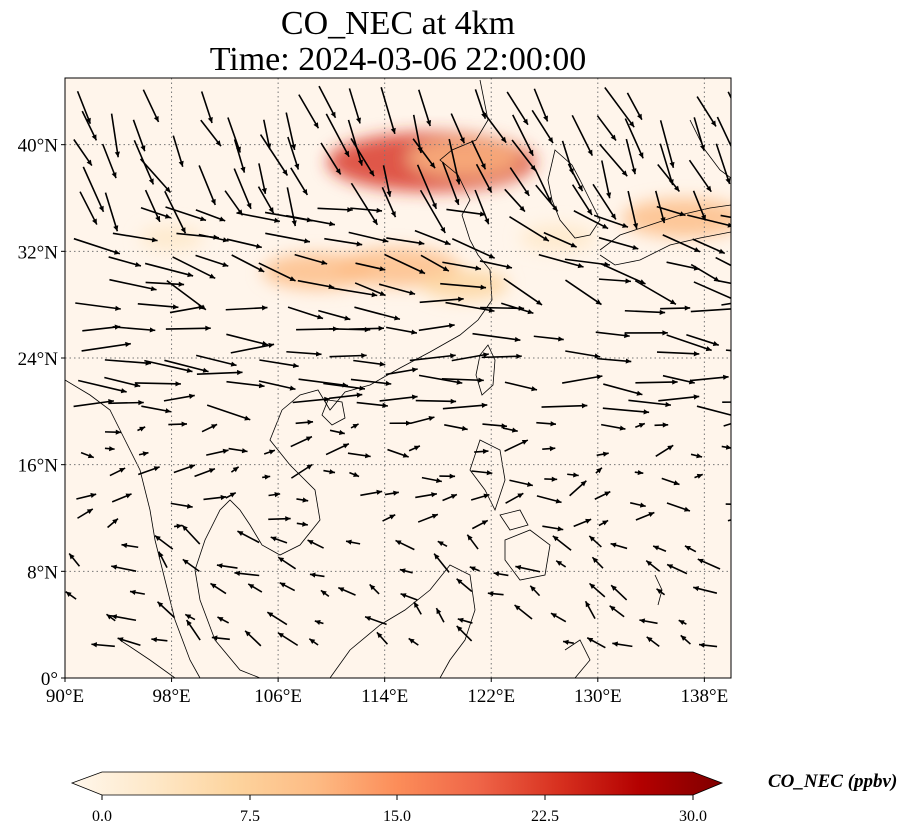 The width and height of the screenshot is (920, 836). I want to click on lat-tick-label-0: 0°, so click(49, 679).